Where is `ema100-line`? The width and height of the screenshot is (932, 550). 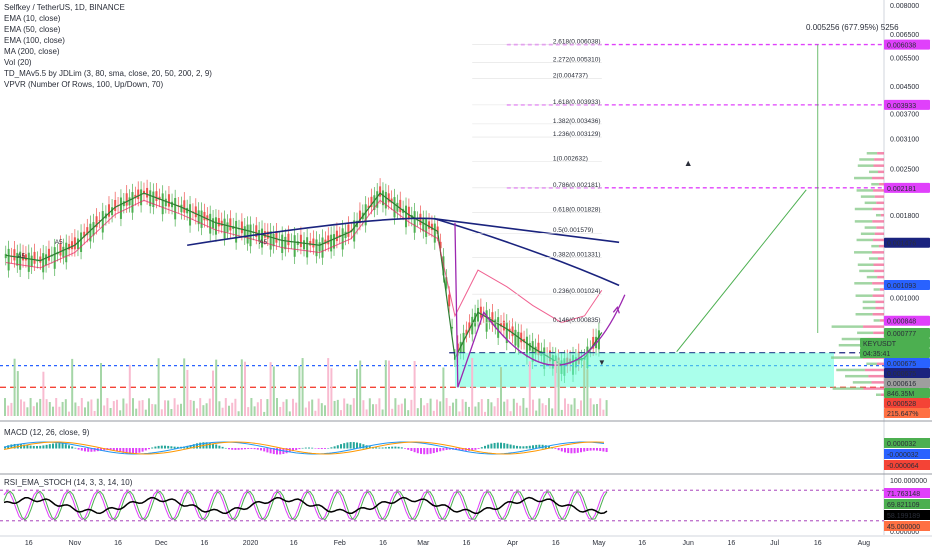
ema100-line is located at coordinates (304, 261).